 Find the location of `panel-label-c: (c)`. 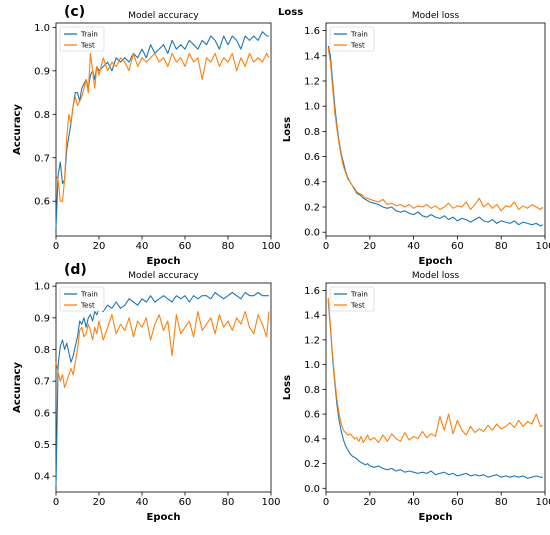

panel-label-c: (c) is located at coordinates (75, 12).